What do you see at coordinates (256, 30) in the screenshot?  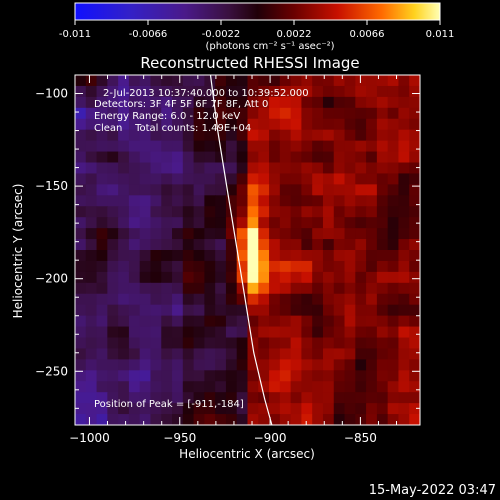 I see `colorbar-ticks: -0.011 -0.0066 -0.0022 0.0022 0.0066 0.011` at bounding box center [256, 30].